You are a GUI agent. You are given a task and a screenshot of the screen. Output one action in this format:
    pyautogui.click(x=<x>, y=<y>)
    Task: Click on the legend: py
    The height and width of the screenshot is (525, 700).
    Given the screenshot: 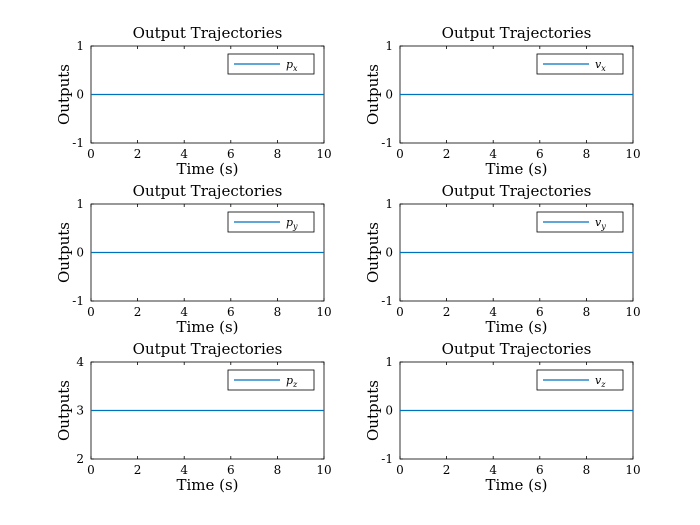 What is the action you would take?
    pyautogui.click(x=271, y=222)
    